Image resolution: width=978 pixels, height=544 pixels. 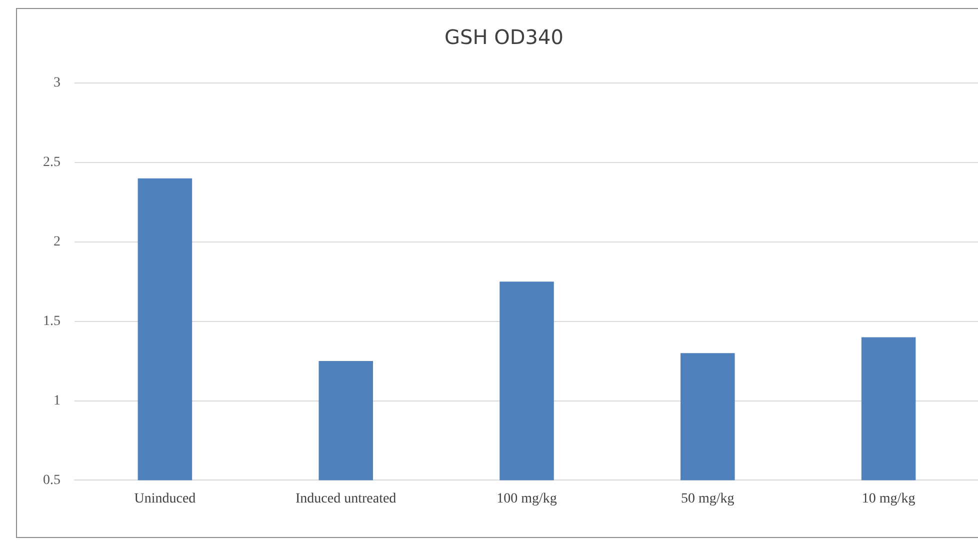 I want to click on y-tick-label: 2, so click(x=57, y=242).